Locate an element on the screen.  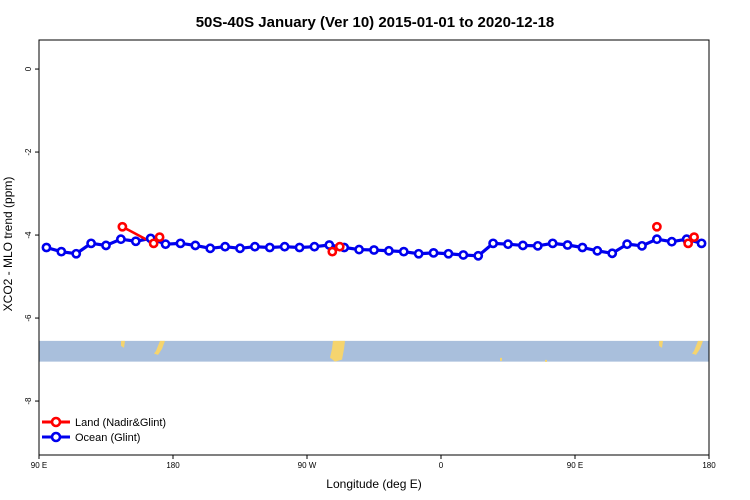
x-tick-label: 0 is located at coordinates (441, 465).